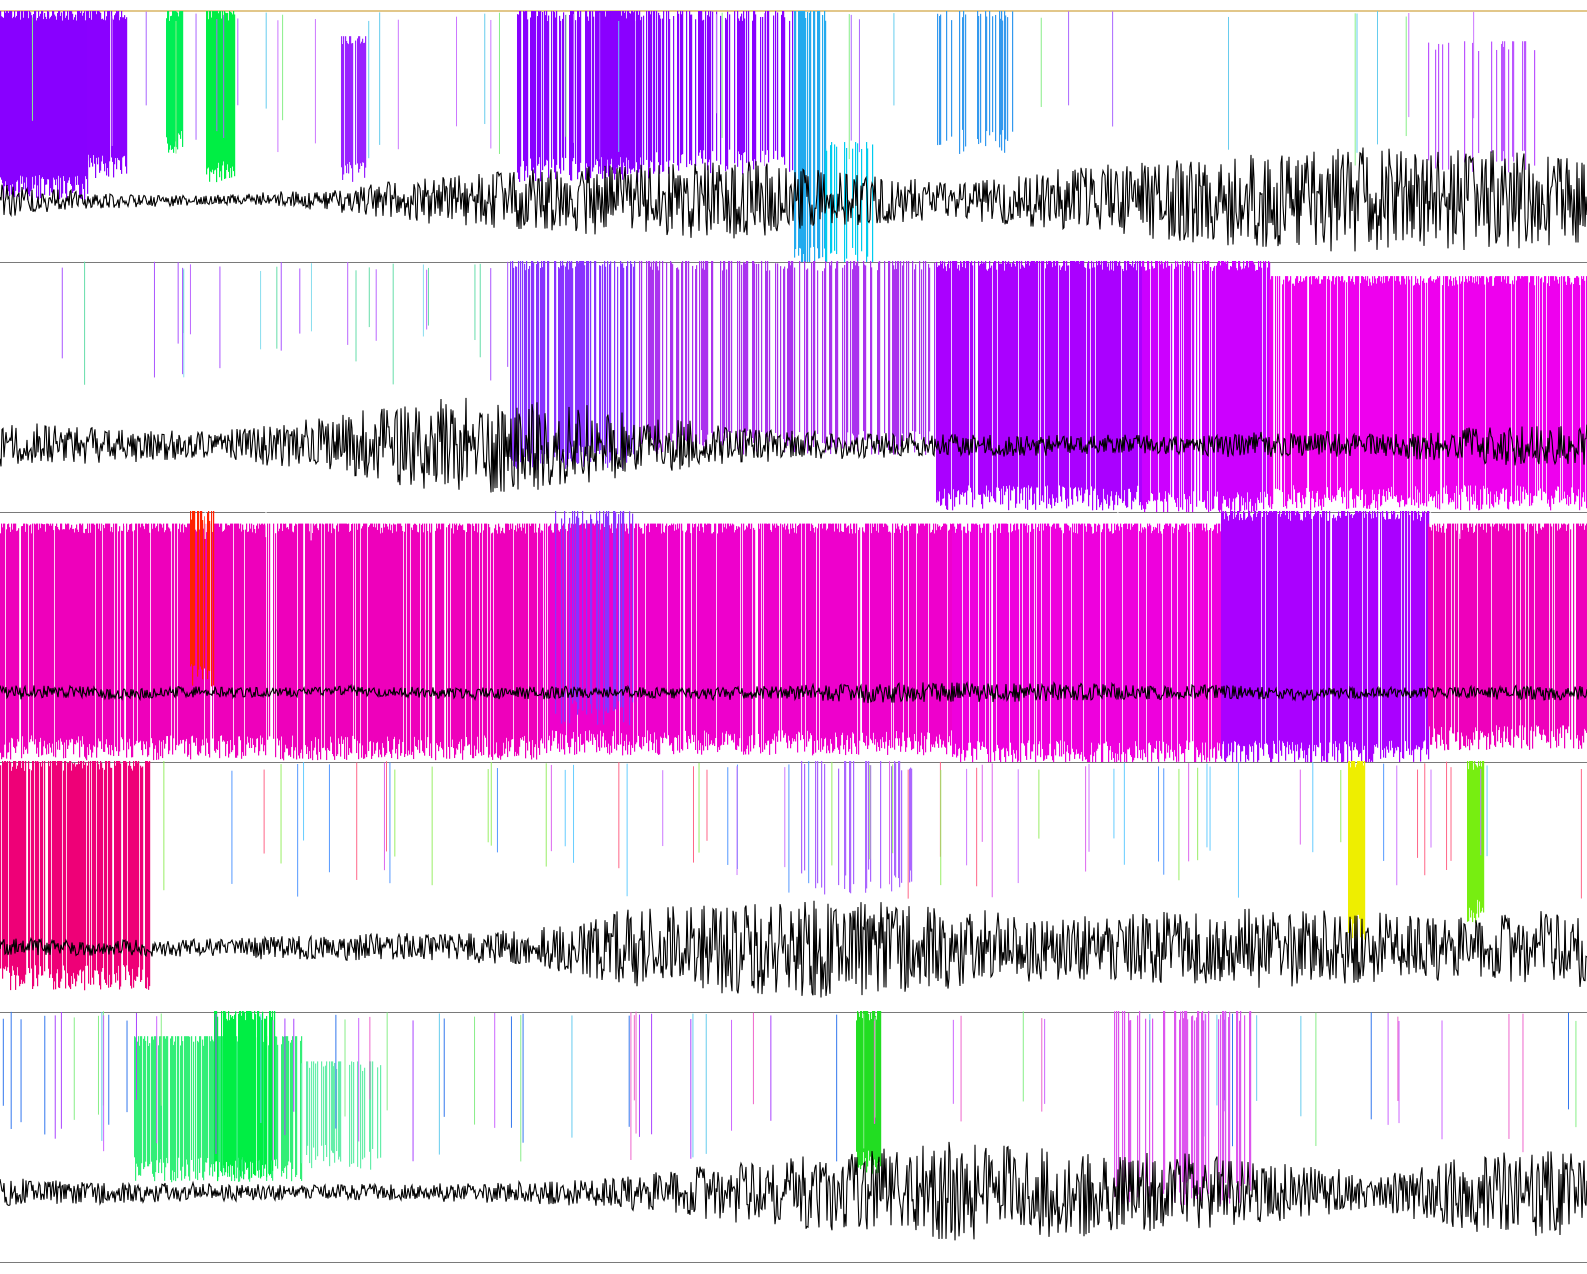  What do you see at coordinates (793, 6) in the screenshot?
I see `viewer-top-border` at bounding box center [793, 6].